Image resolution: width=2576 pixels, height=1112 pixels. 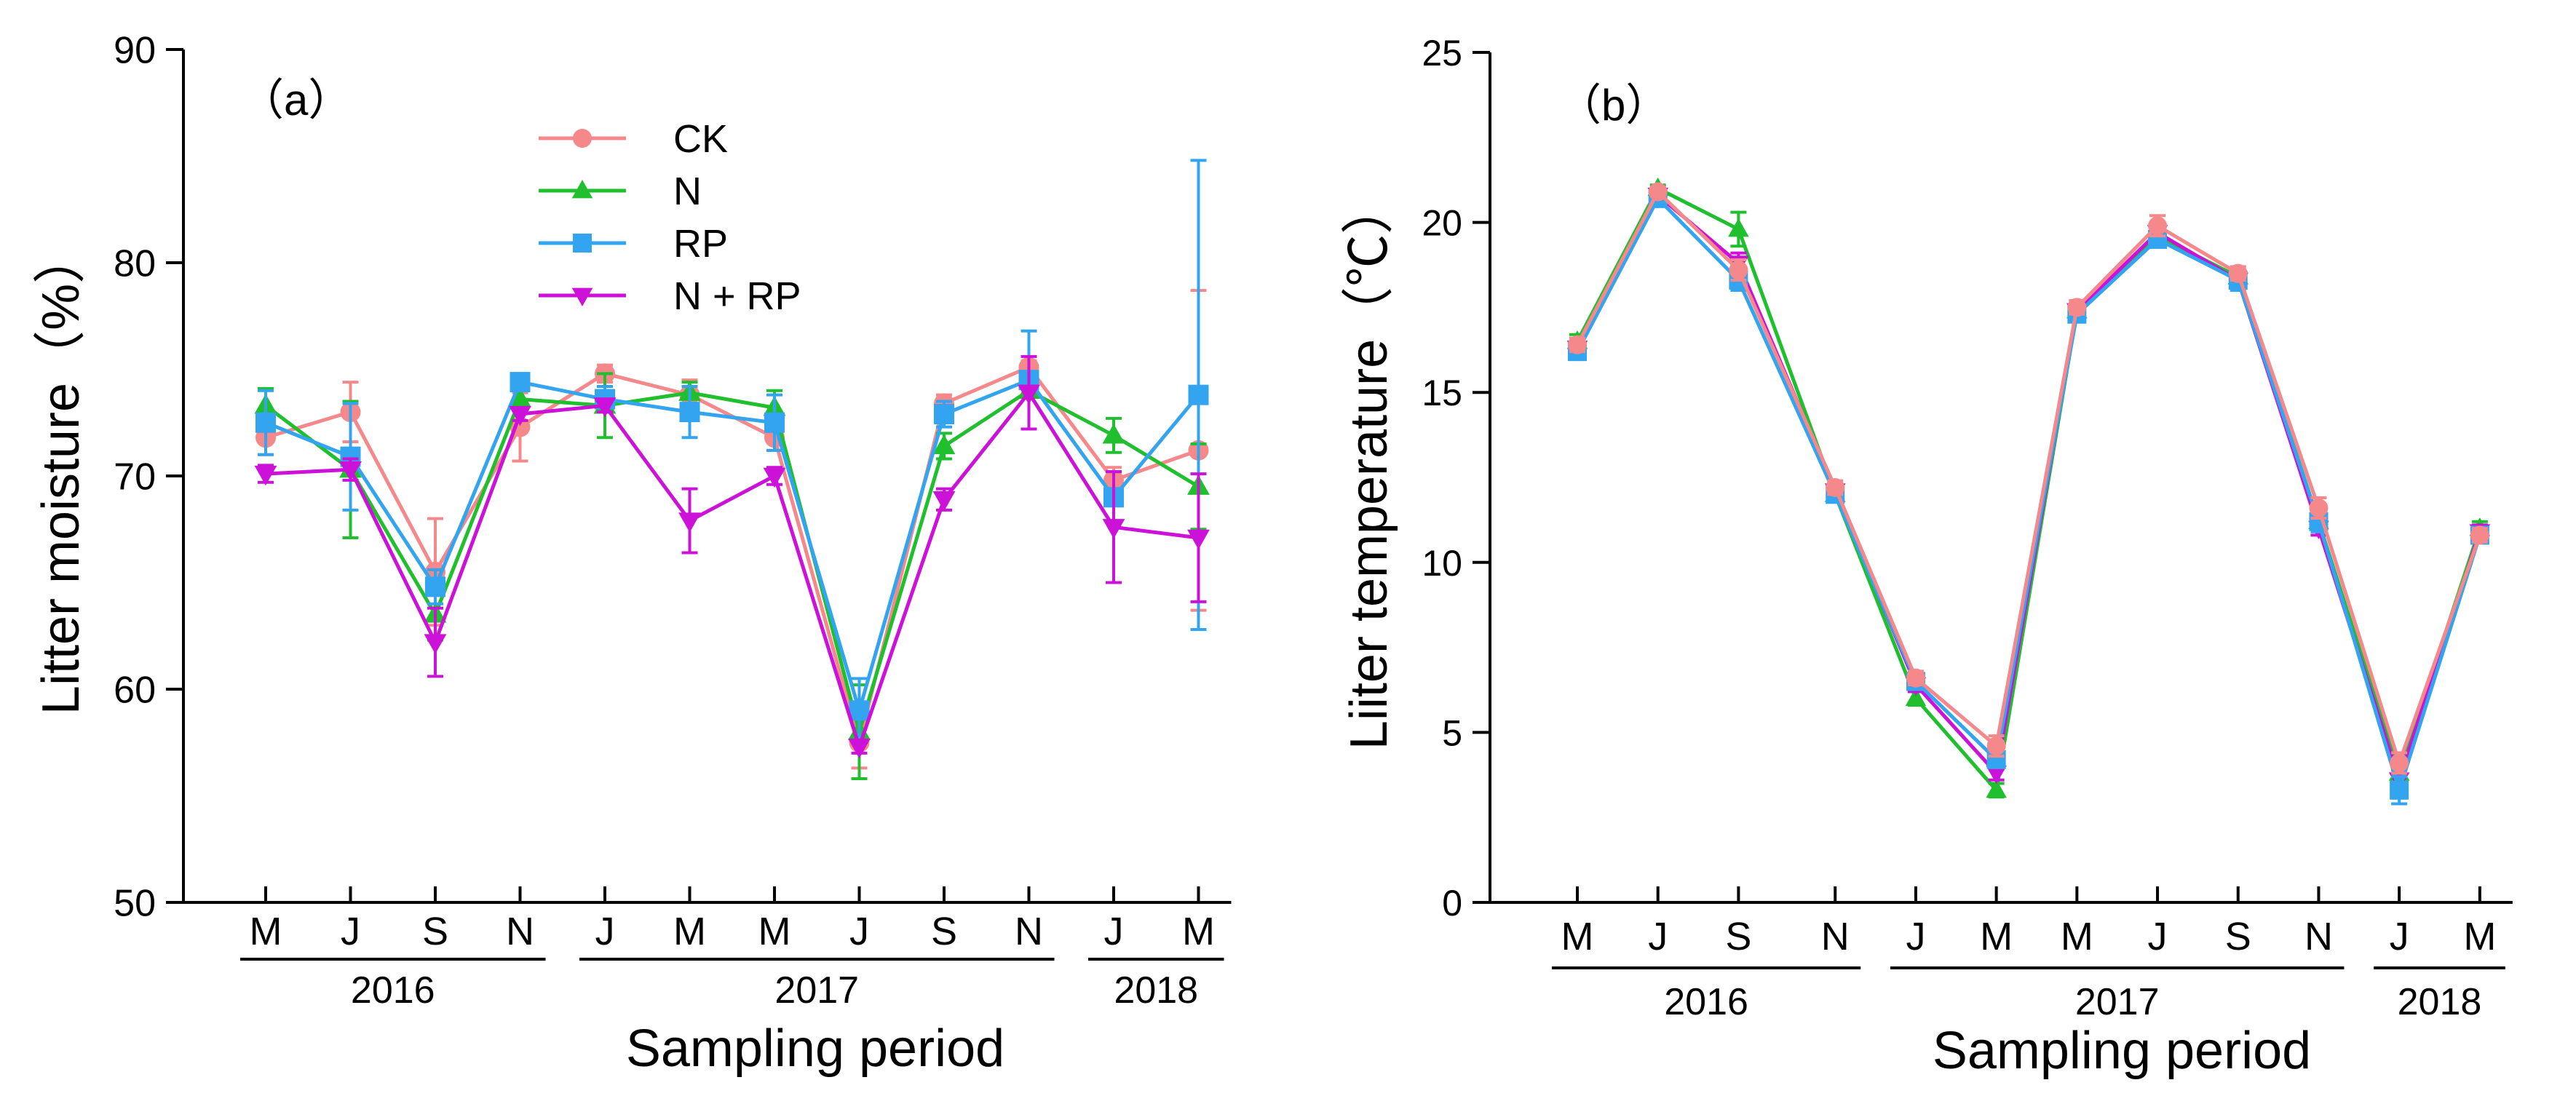 I want to click on panel-b-y-axis: 0 5 10 15 20 25, so click(x=1456, y=478).